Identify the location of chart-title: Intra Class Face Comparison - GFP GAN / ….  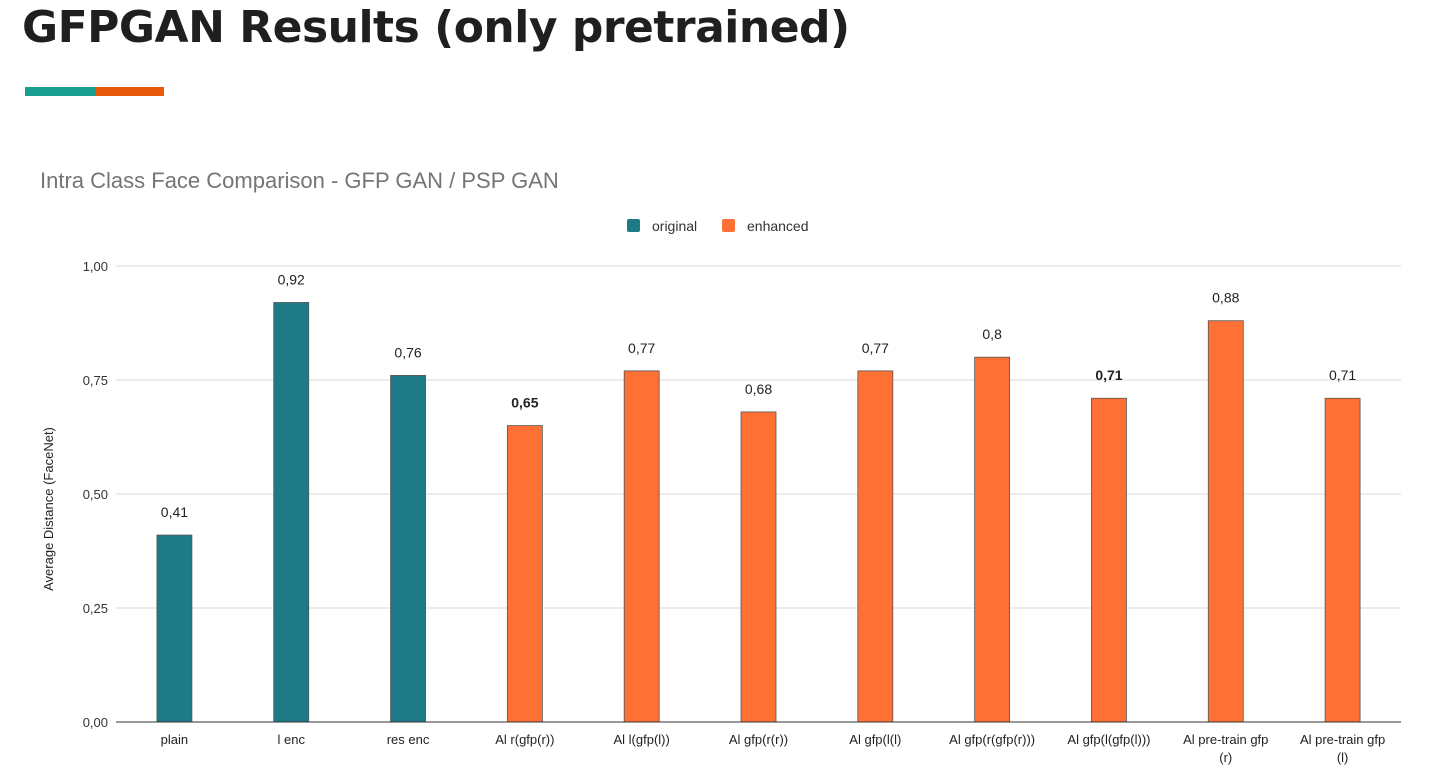
(299, 180).